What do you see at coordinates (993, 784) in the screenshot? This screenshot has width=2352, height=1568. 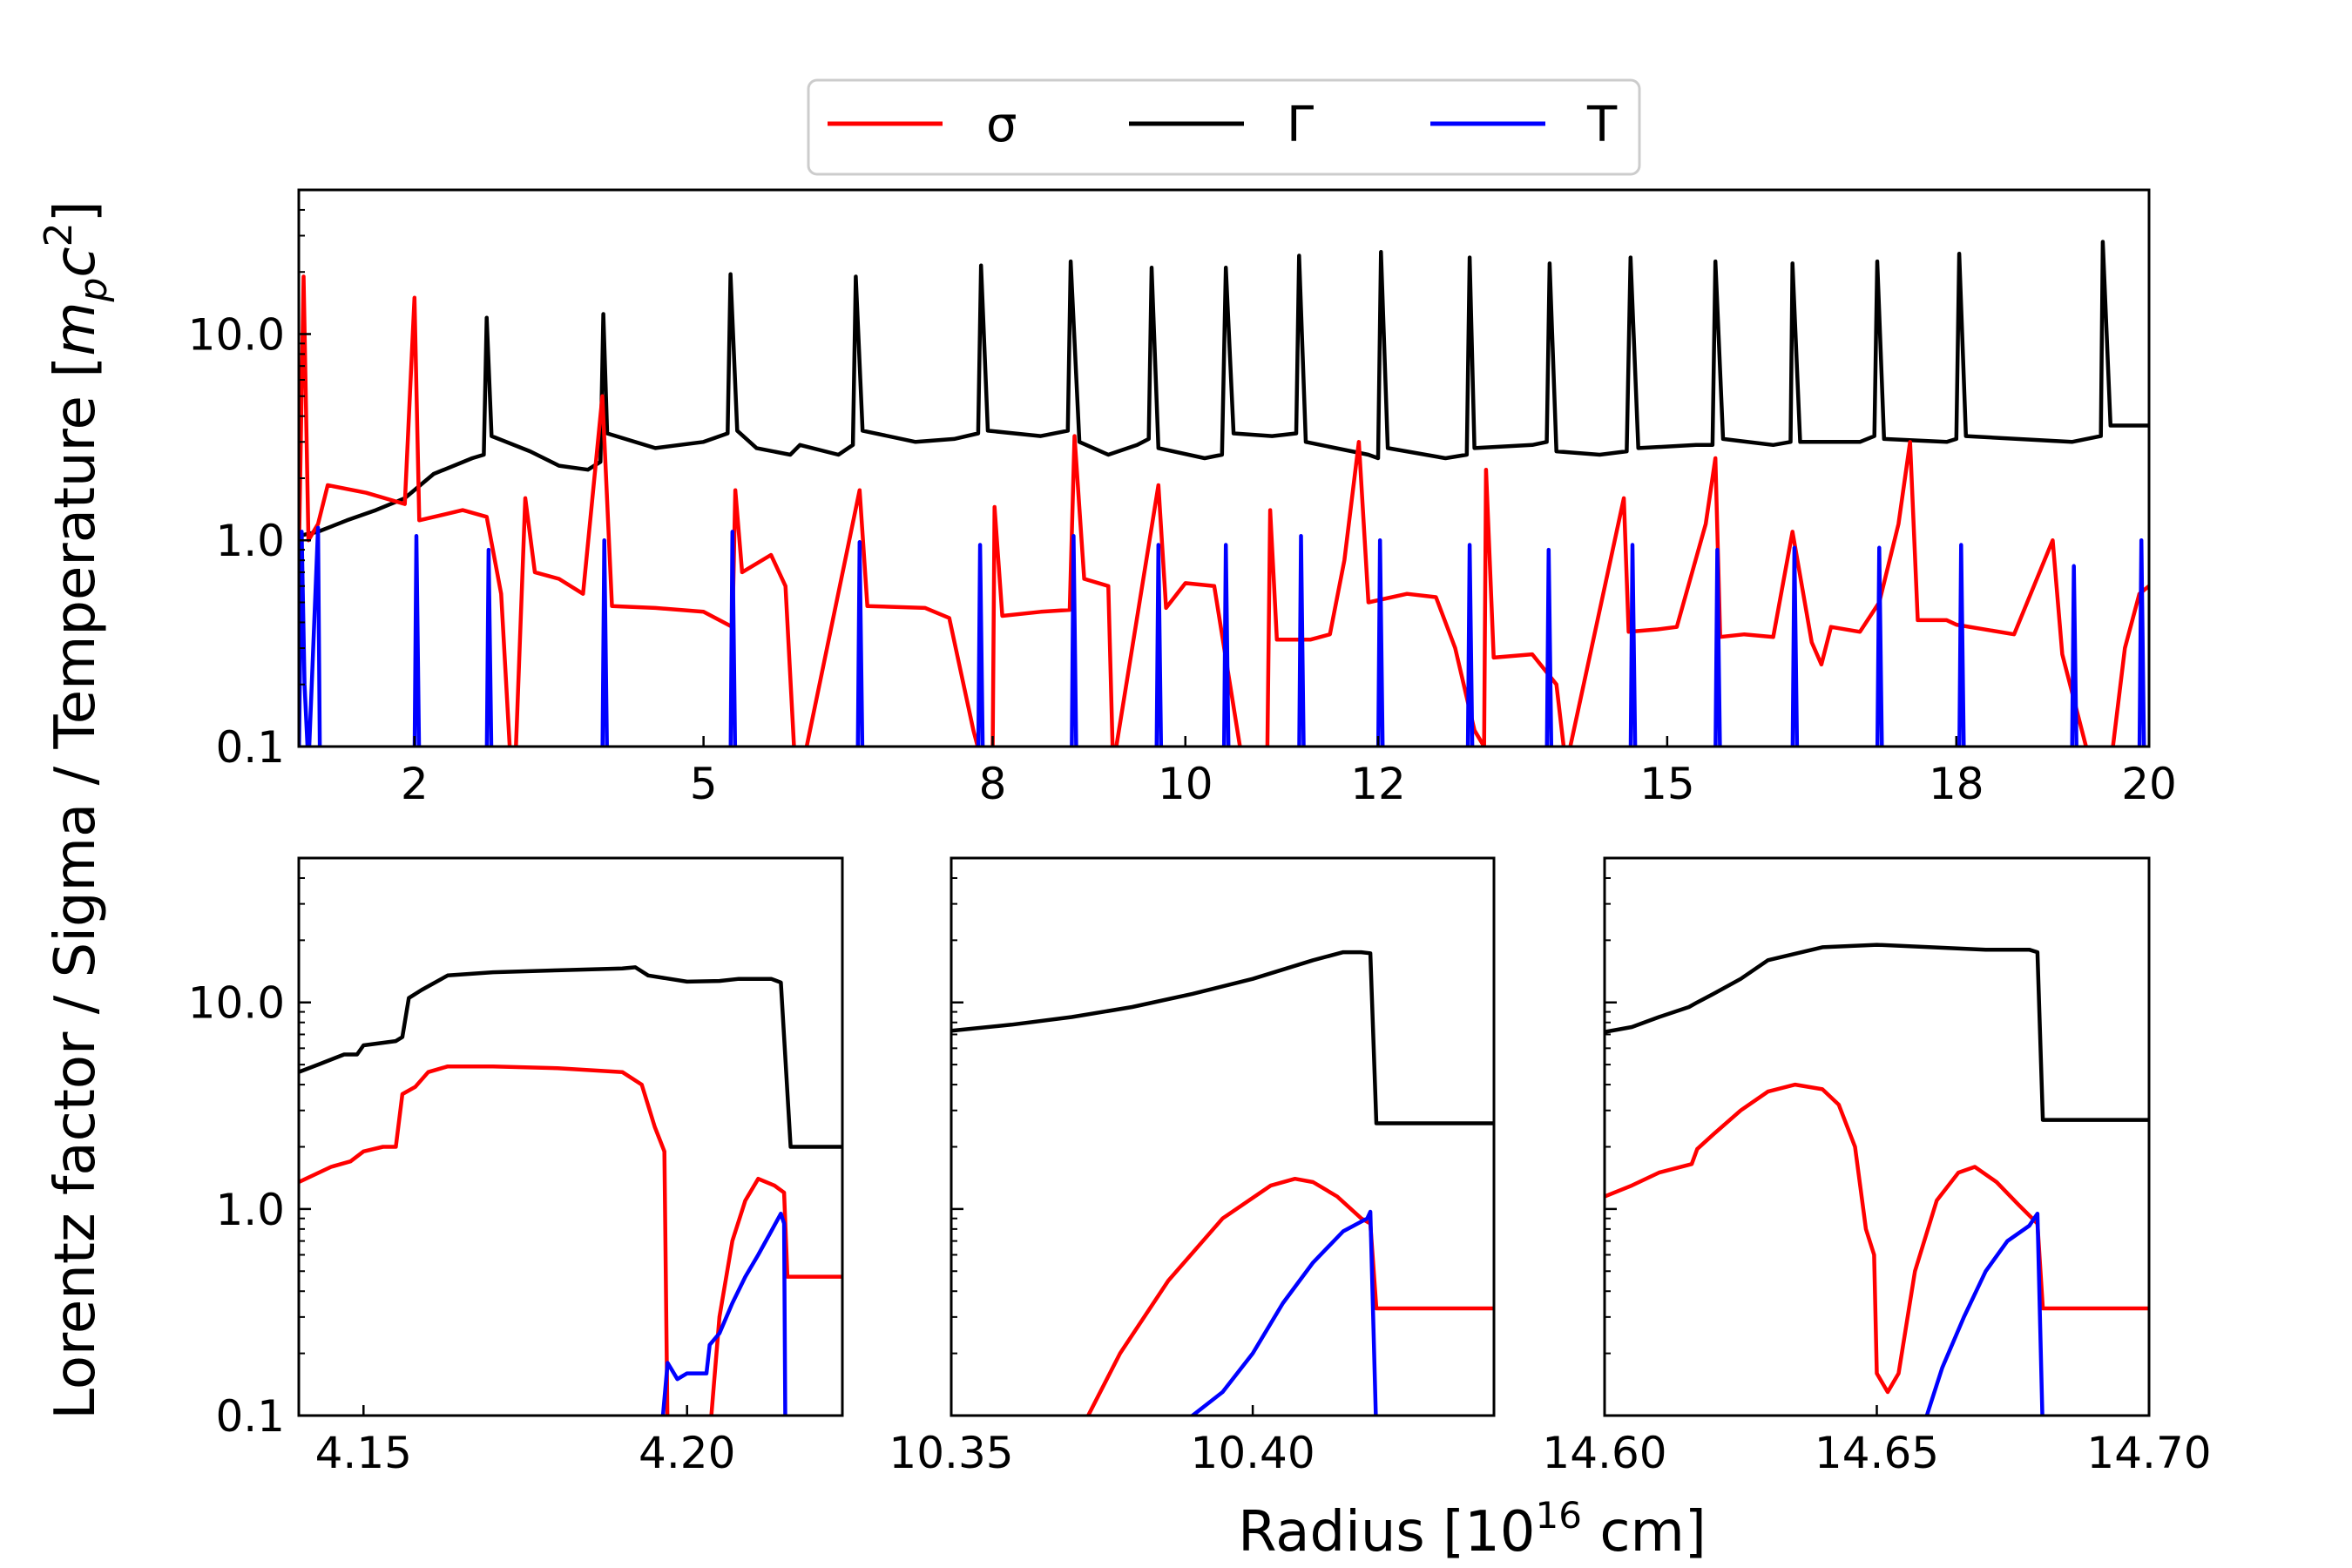 I see `x-tick-label: 8` at bounding box center [993, 784].